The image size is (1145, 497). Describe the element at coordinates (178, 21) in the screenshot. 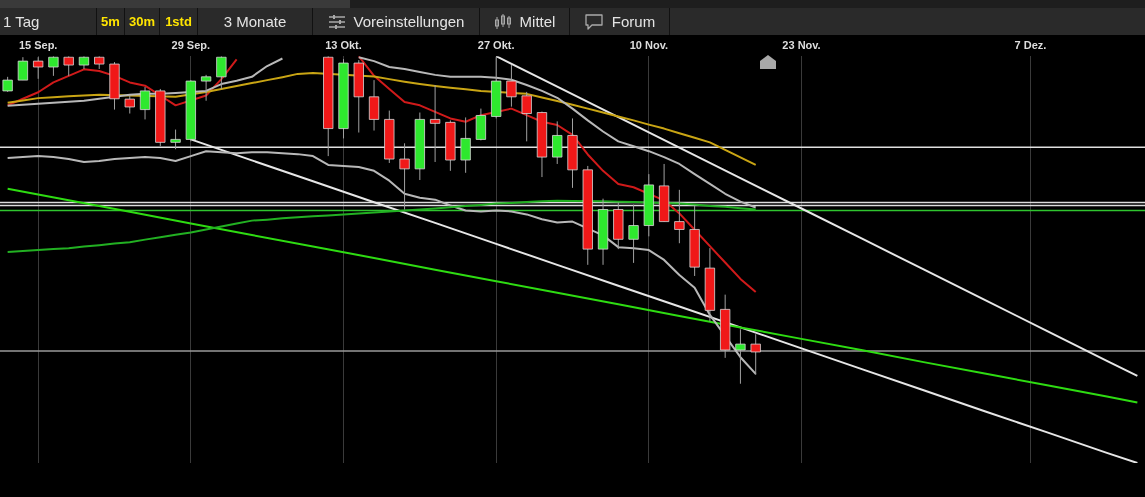

I see `text: 1std` at that location.